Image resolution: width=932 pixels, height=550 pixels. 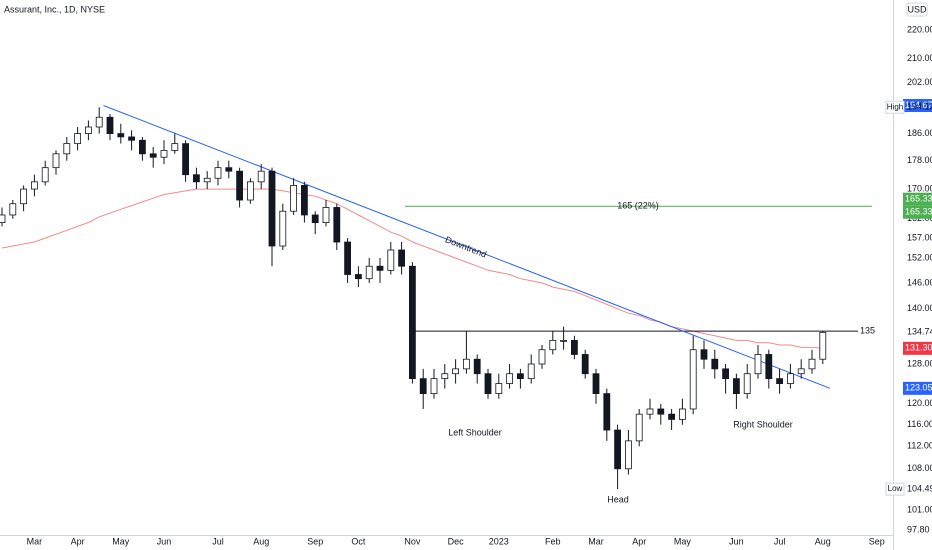 What do you see at coordinates (358, 541) in the screenshot?
I see `x-tick-label: Oct` at bounding box center [358, 541].